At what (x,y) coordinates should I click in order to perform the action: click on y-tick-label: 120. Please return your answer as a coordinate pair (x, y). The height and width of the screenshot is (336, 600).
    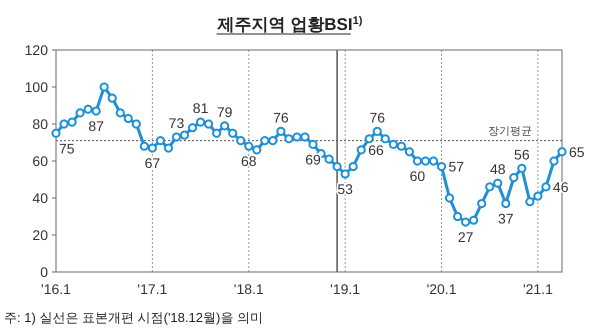
    Looking at the image, I should click on (36, 50).